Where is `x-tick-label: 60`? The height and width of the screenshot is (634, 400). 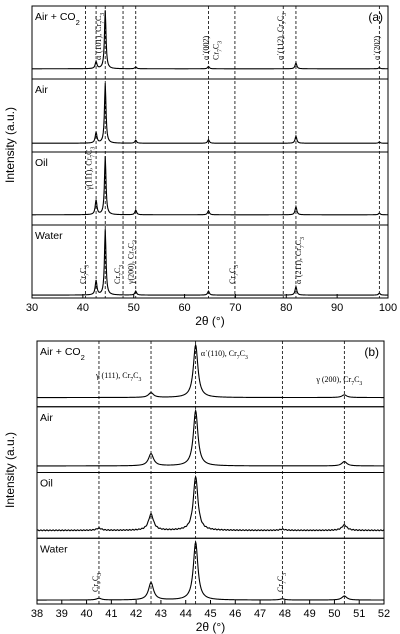
x-tick-label: 60 is located at coordinates (184, 308).